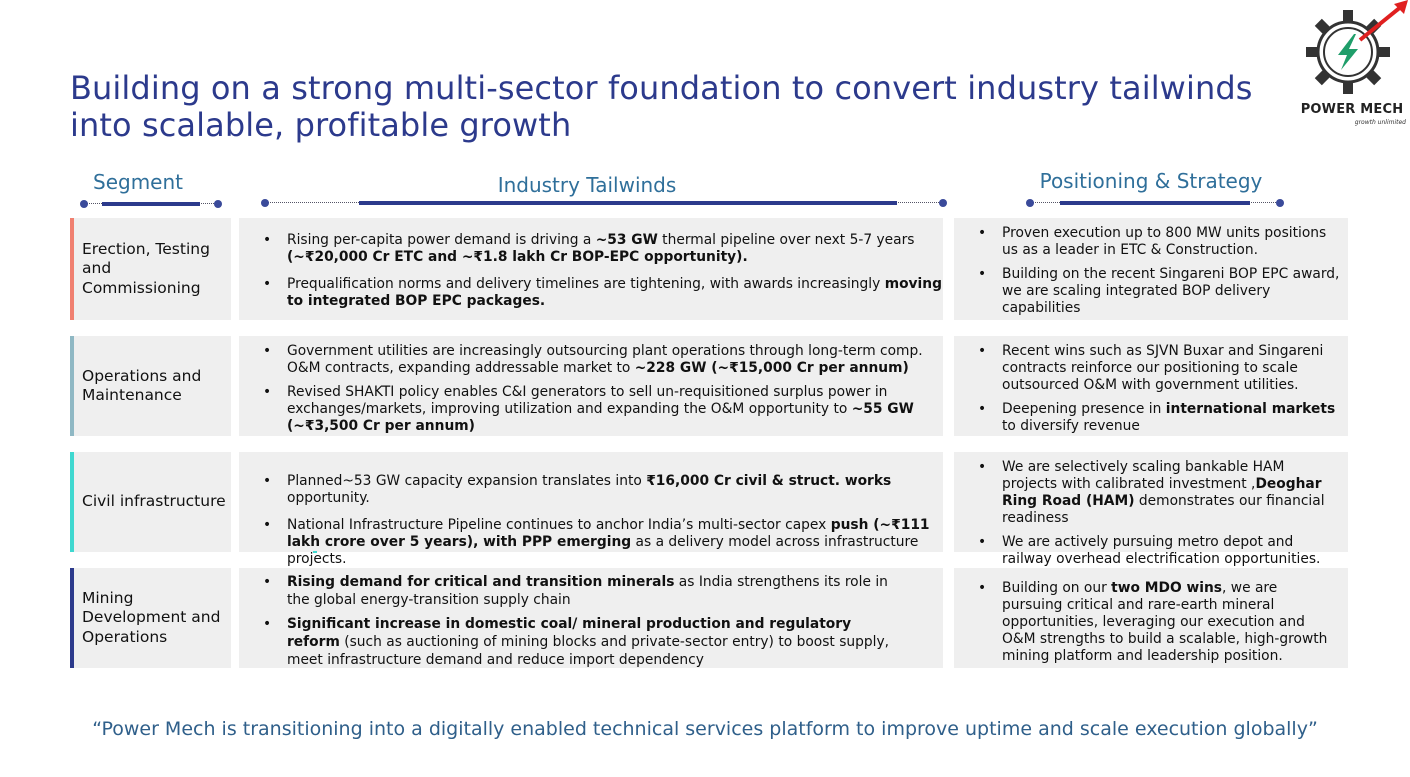 Image resolution: width=1410 pixels, height=777 pixels. Describe the element at coordinates (1155, 203) in the screenshot. I see `strategy-header-rule` at that location.